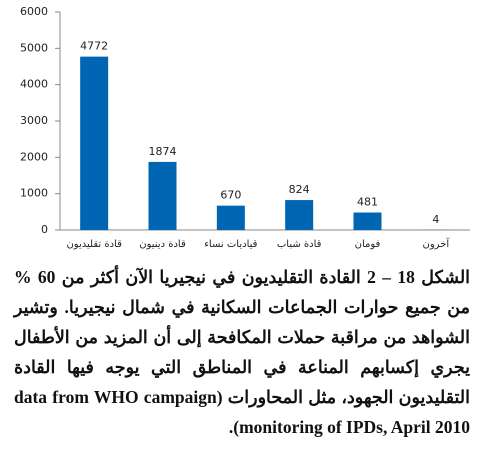 This screenshot has width=482, height=460. Describe the element at coordinates (34, 11) in the screenshot. I see `y-tick-label: 6000` at that location.